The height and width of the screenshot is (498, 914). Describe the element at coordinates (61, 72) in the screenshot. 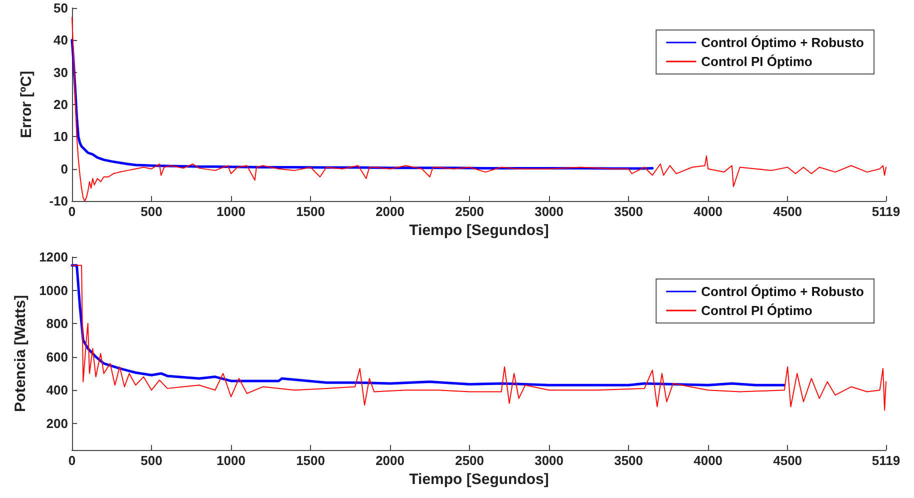

I see `y-tick-label: 30` at that location.